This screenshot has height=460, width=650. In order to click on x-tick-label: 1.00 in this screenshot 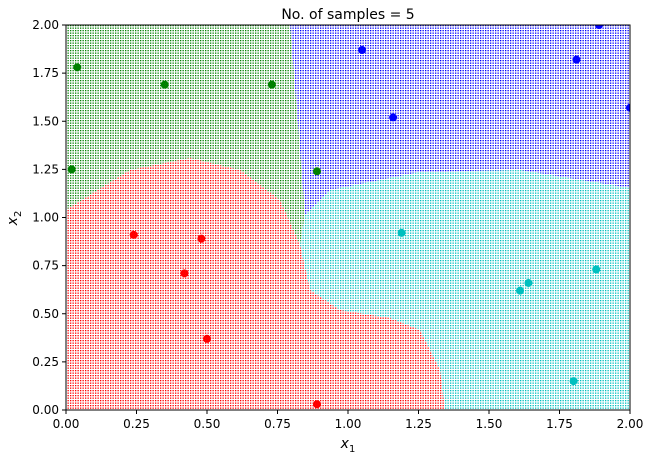, I will do `click(348, 424)`.